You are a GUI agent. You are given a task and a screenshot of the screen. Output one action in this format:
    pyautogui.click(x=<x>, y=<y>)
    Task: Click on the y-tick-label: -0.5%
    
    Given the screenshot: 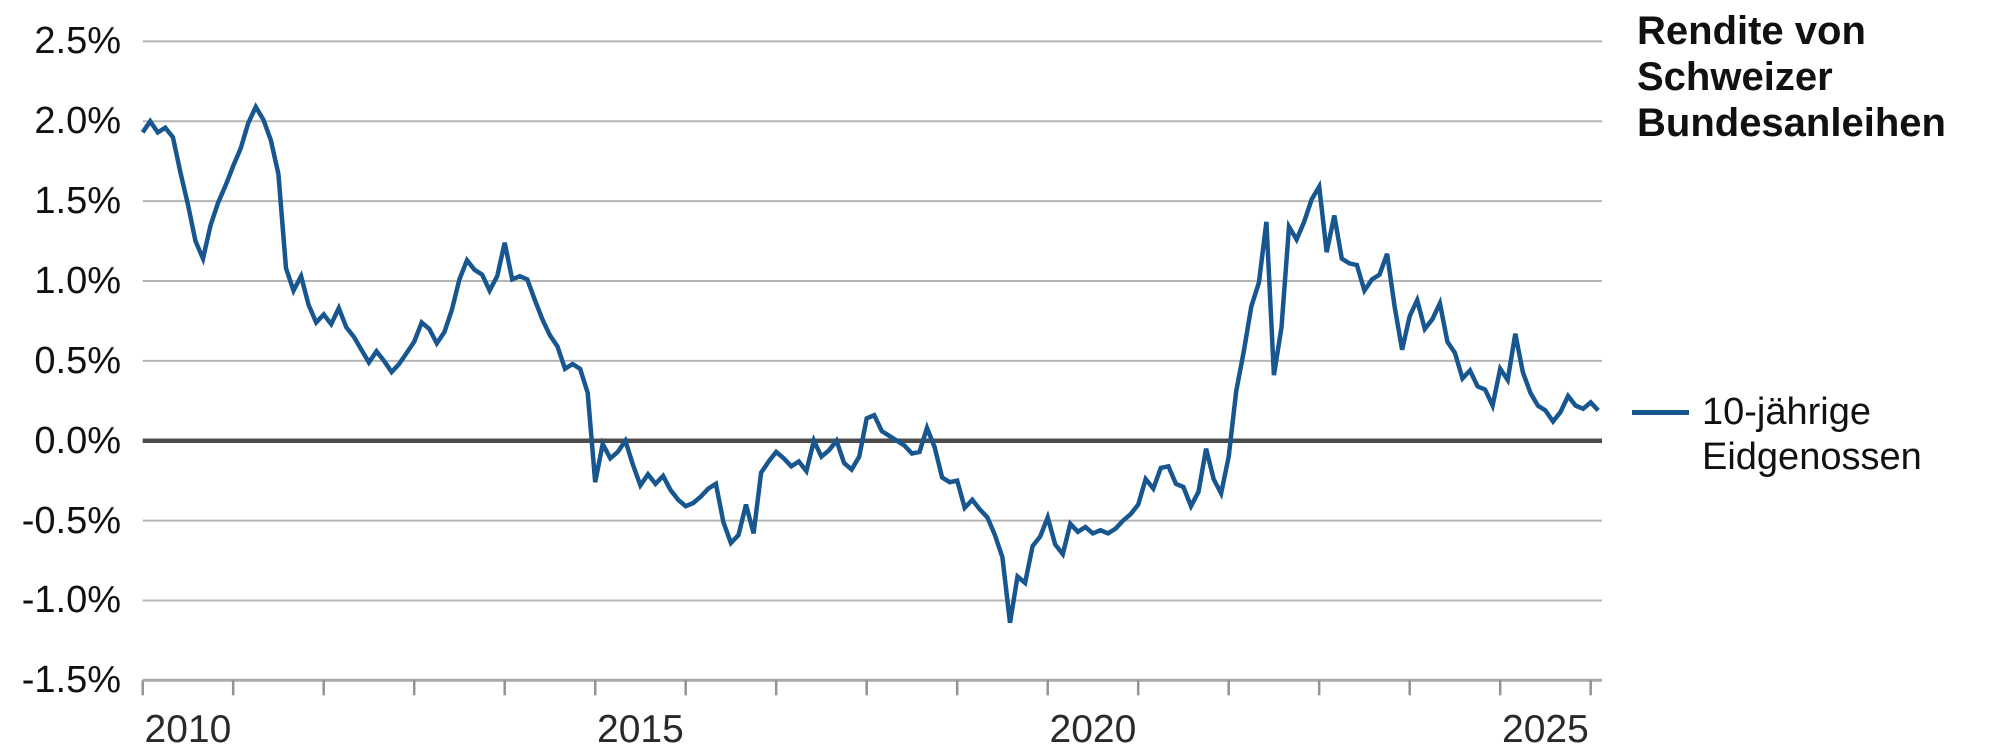 What is the action you would take?
    pyautogui.click(x=71, y=520)
    